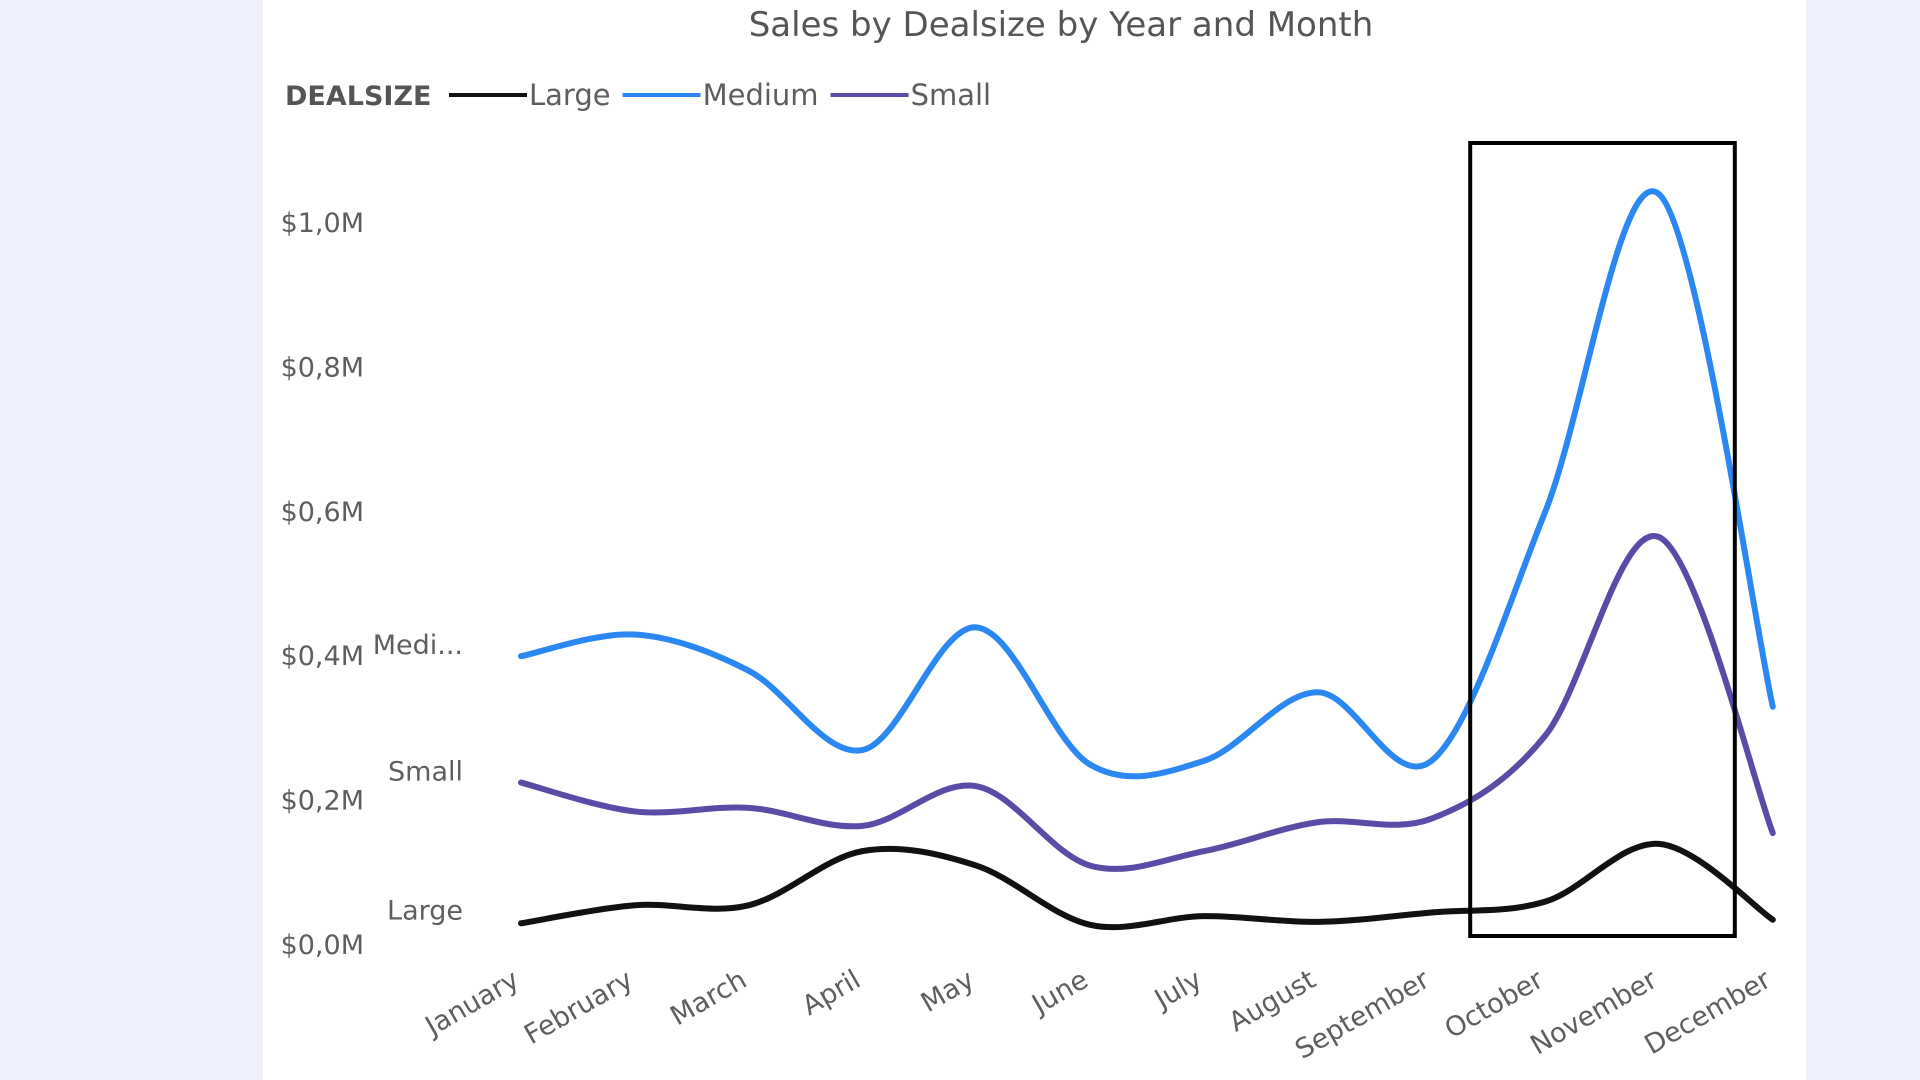 The image size is (1920, 1080). What do you see at coordinates (761, 95) in the screenshot?
I see `legend-label-medium: Medium` at bounding box center [761, 95].